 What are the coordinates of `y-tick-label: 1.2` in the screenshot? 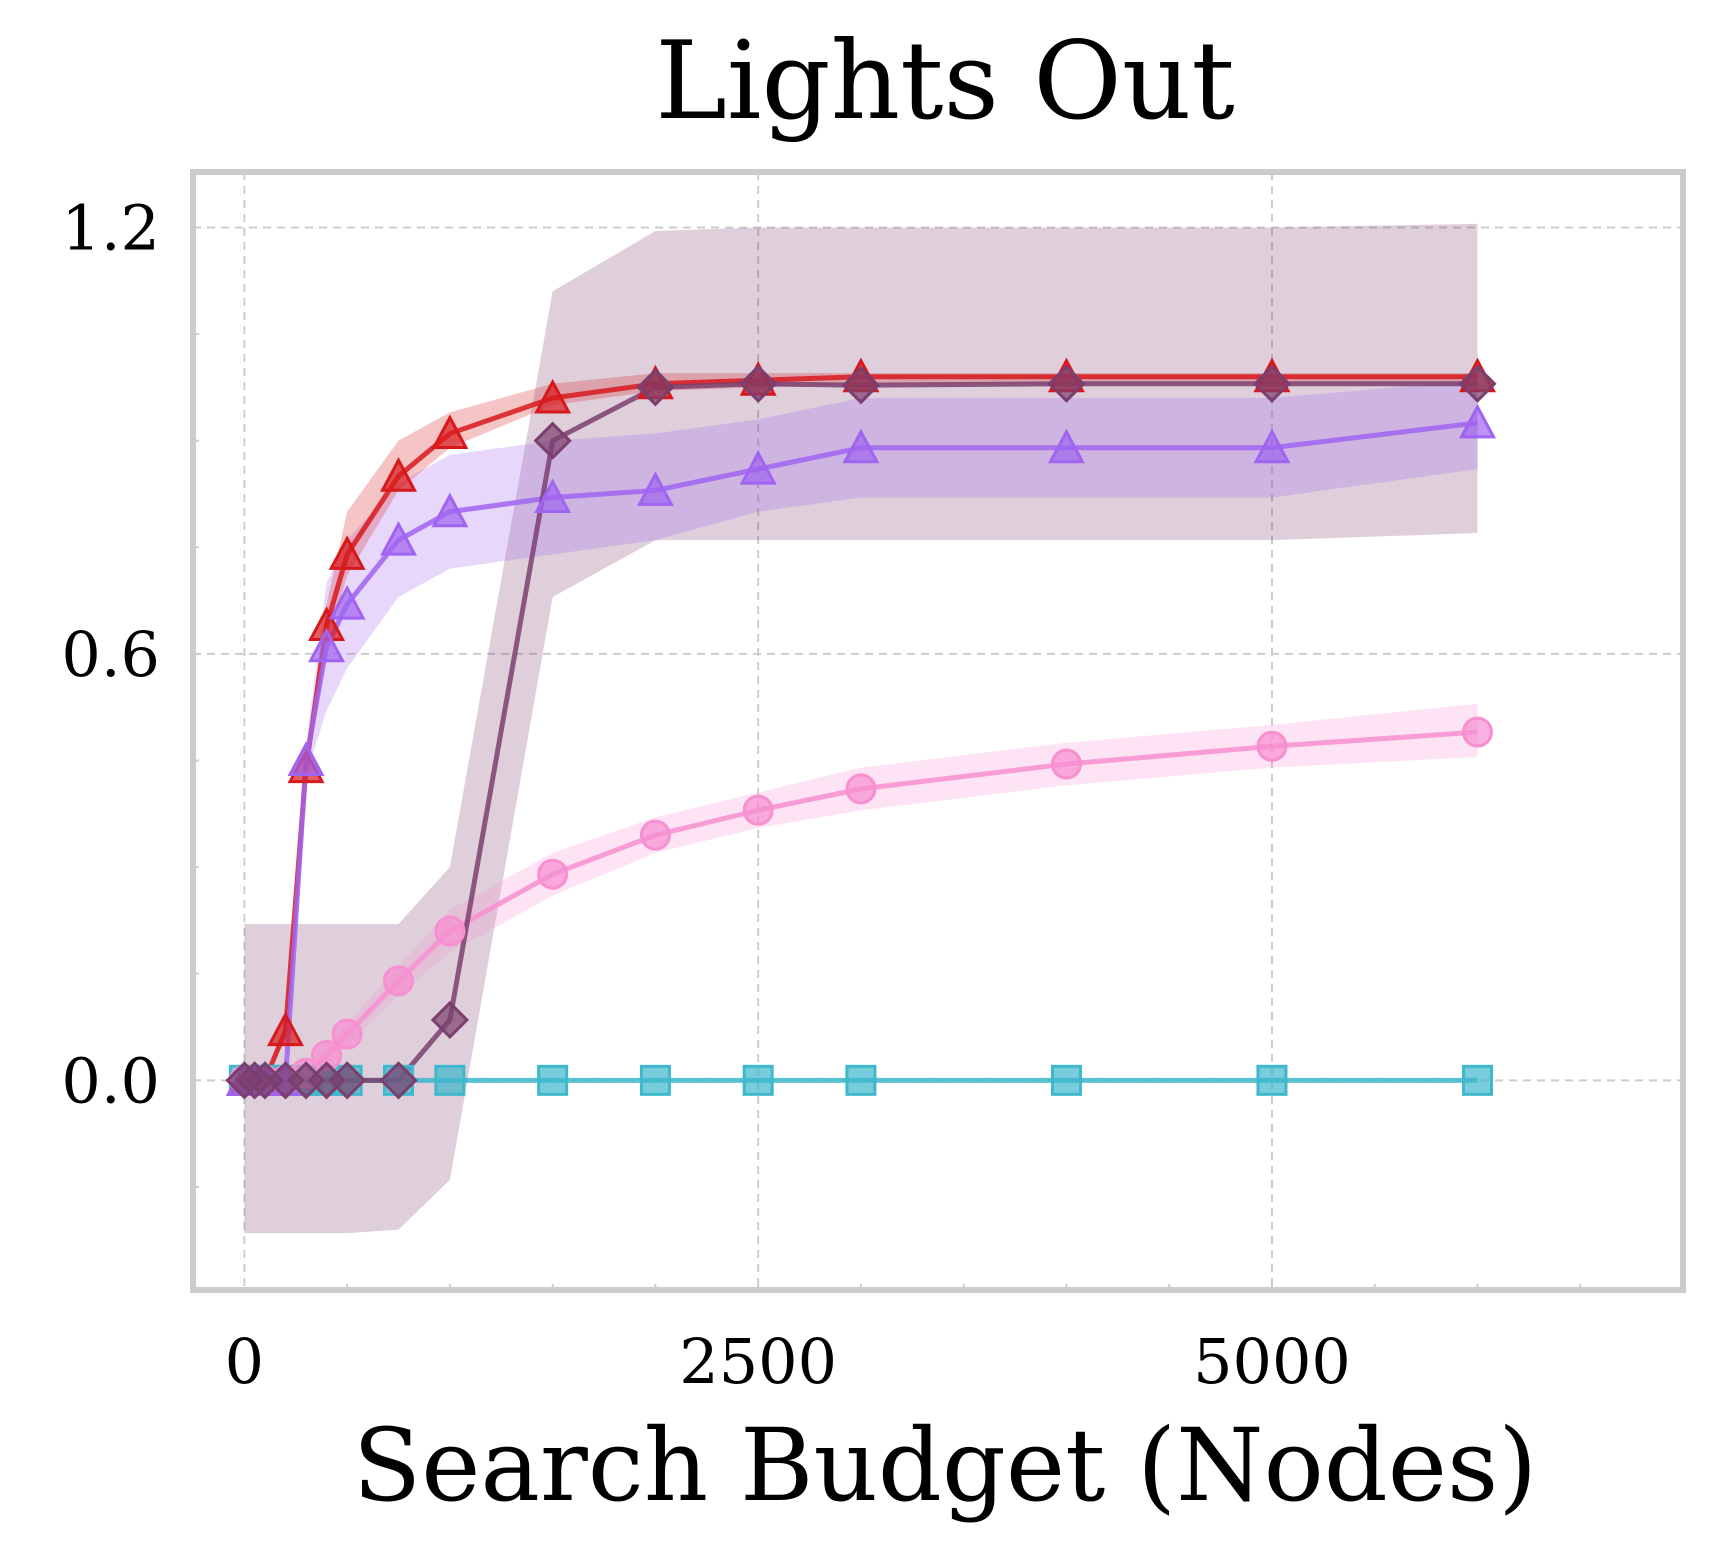 It's located at (110, 227).